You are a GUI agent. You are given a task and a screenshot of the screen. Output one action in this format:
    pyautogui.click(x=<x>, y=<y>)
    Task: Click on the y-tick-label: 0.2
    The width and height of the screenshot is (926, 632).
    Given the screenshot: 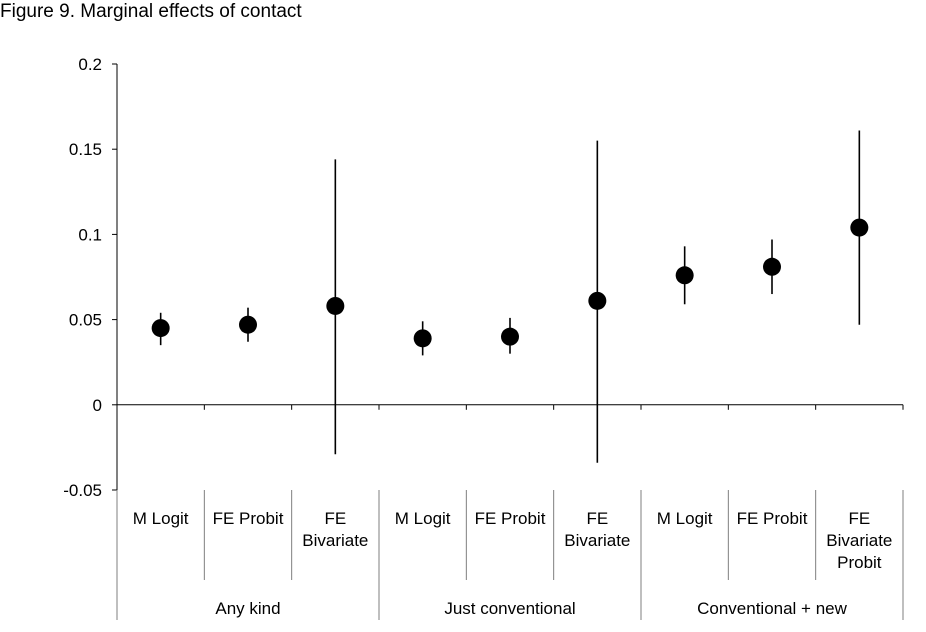 What is the action you would take?
    pyautogui.click(x=90, y=64)
    